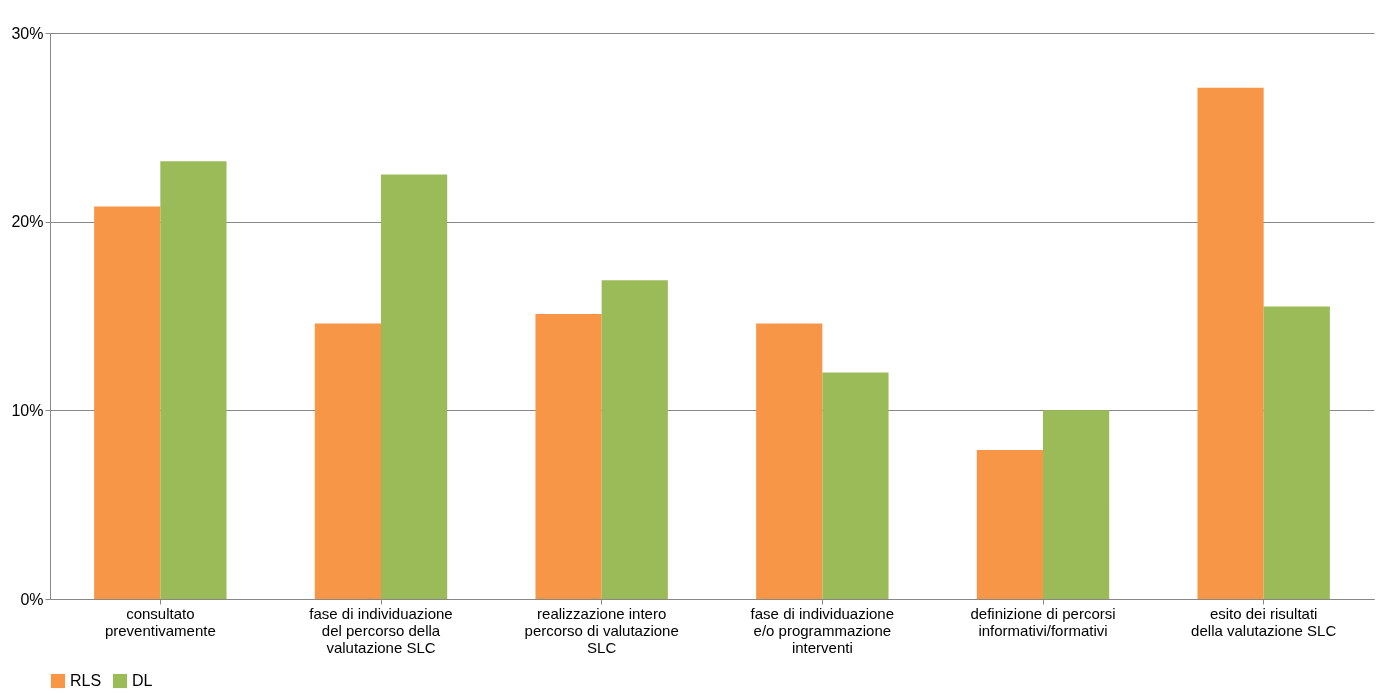 The image size is (1394, 694). I want to click on legend-label: RLS, so click(86, 680).